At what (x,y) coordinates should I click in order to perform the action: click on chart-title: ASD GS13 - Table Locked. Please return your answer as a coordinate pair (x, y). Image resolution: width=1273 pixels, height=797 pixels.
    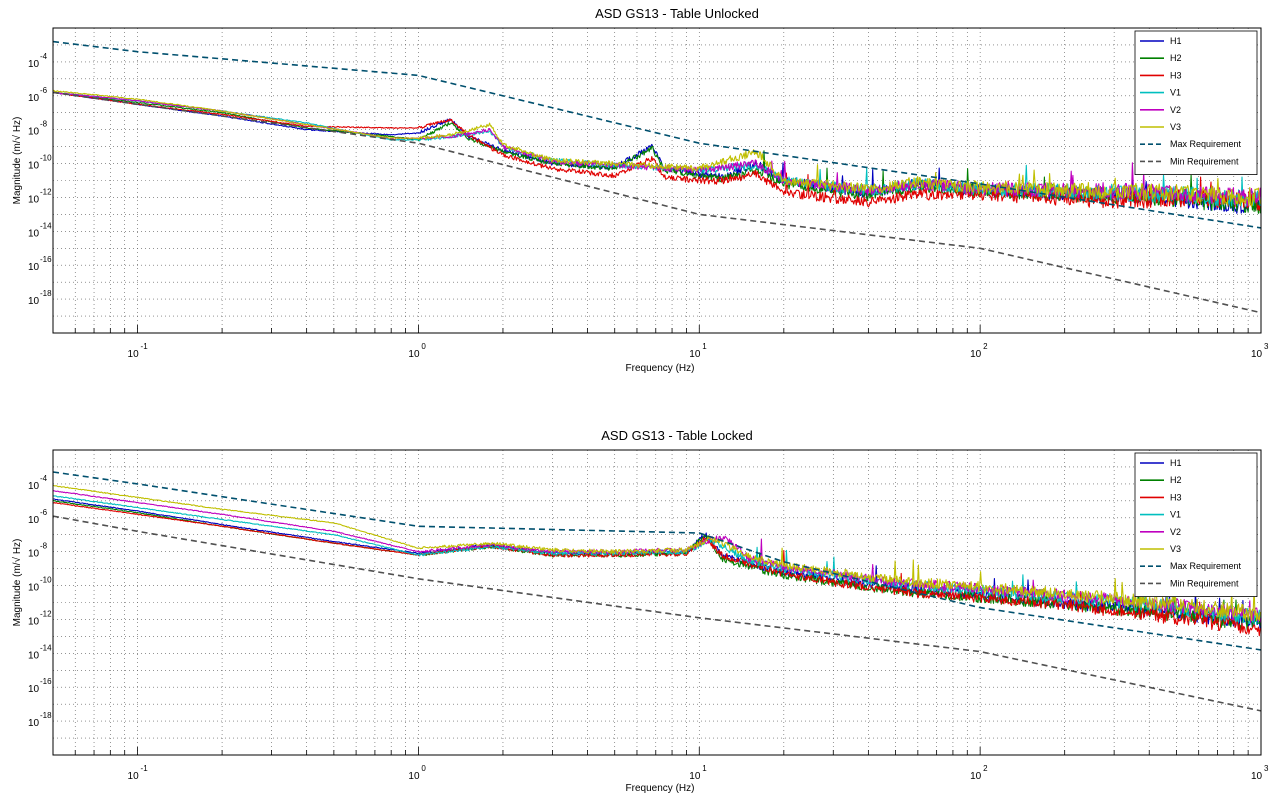
    Looking at the image, I should click on (677, 435).